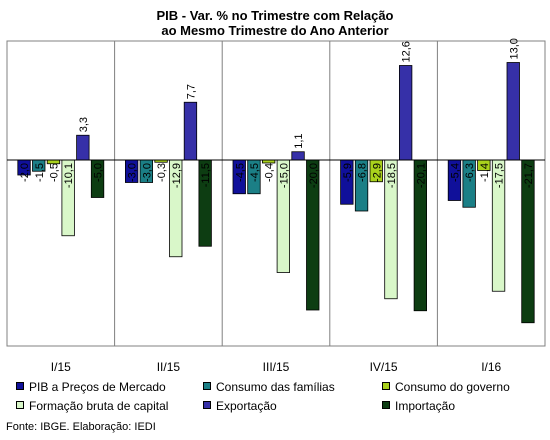 Image resolution: width=550 pixels, height=440 pixels. Describe the element at coordinates (246, 406) in the screenshot. I see `legend-label: Exportação` at that location.